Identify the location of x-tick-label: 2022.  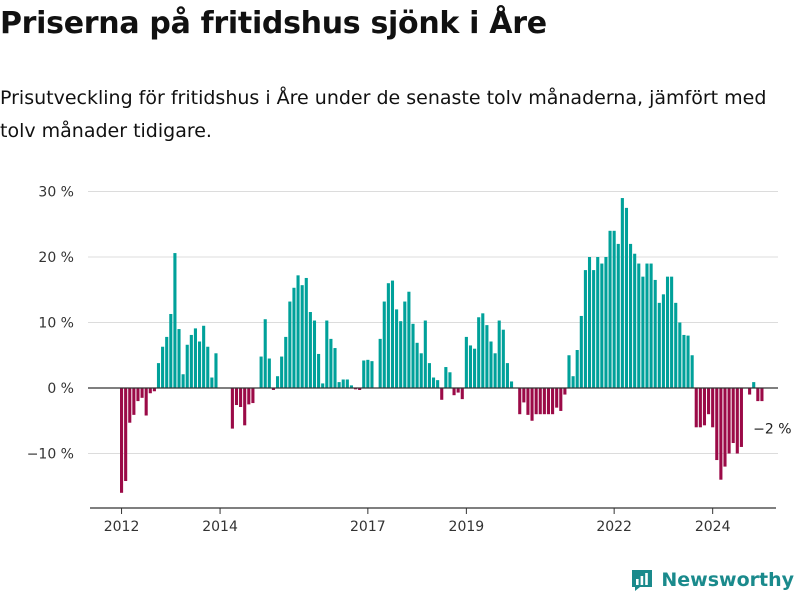
(614, 527).